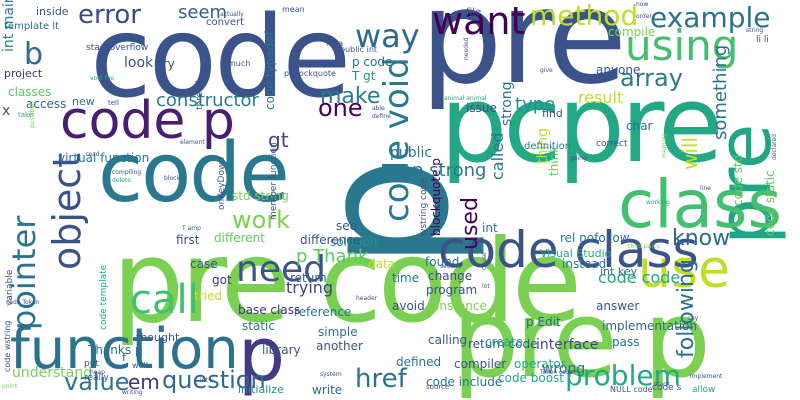 The height and width of the screenshot is (400, 800). I want to click on cloud-word: member function, so click(274, 181).